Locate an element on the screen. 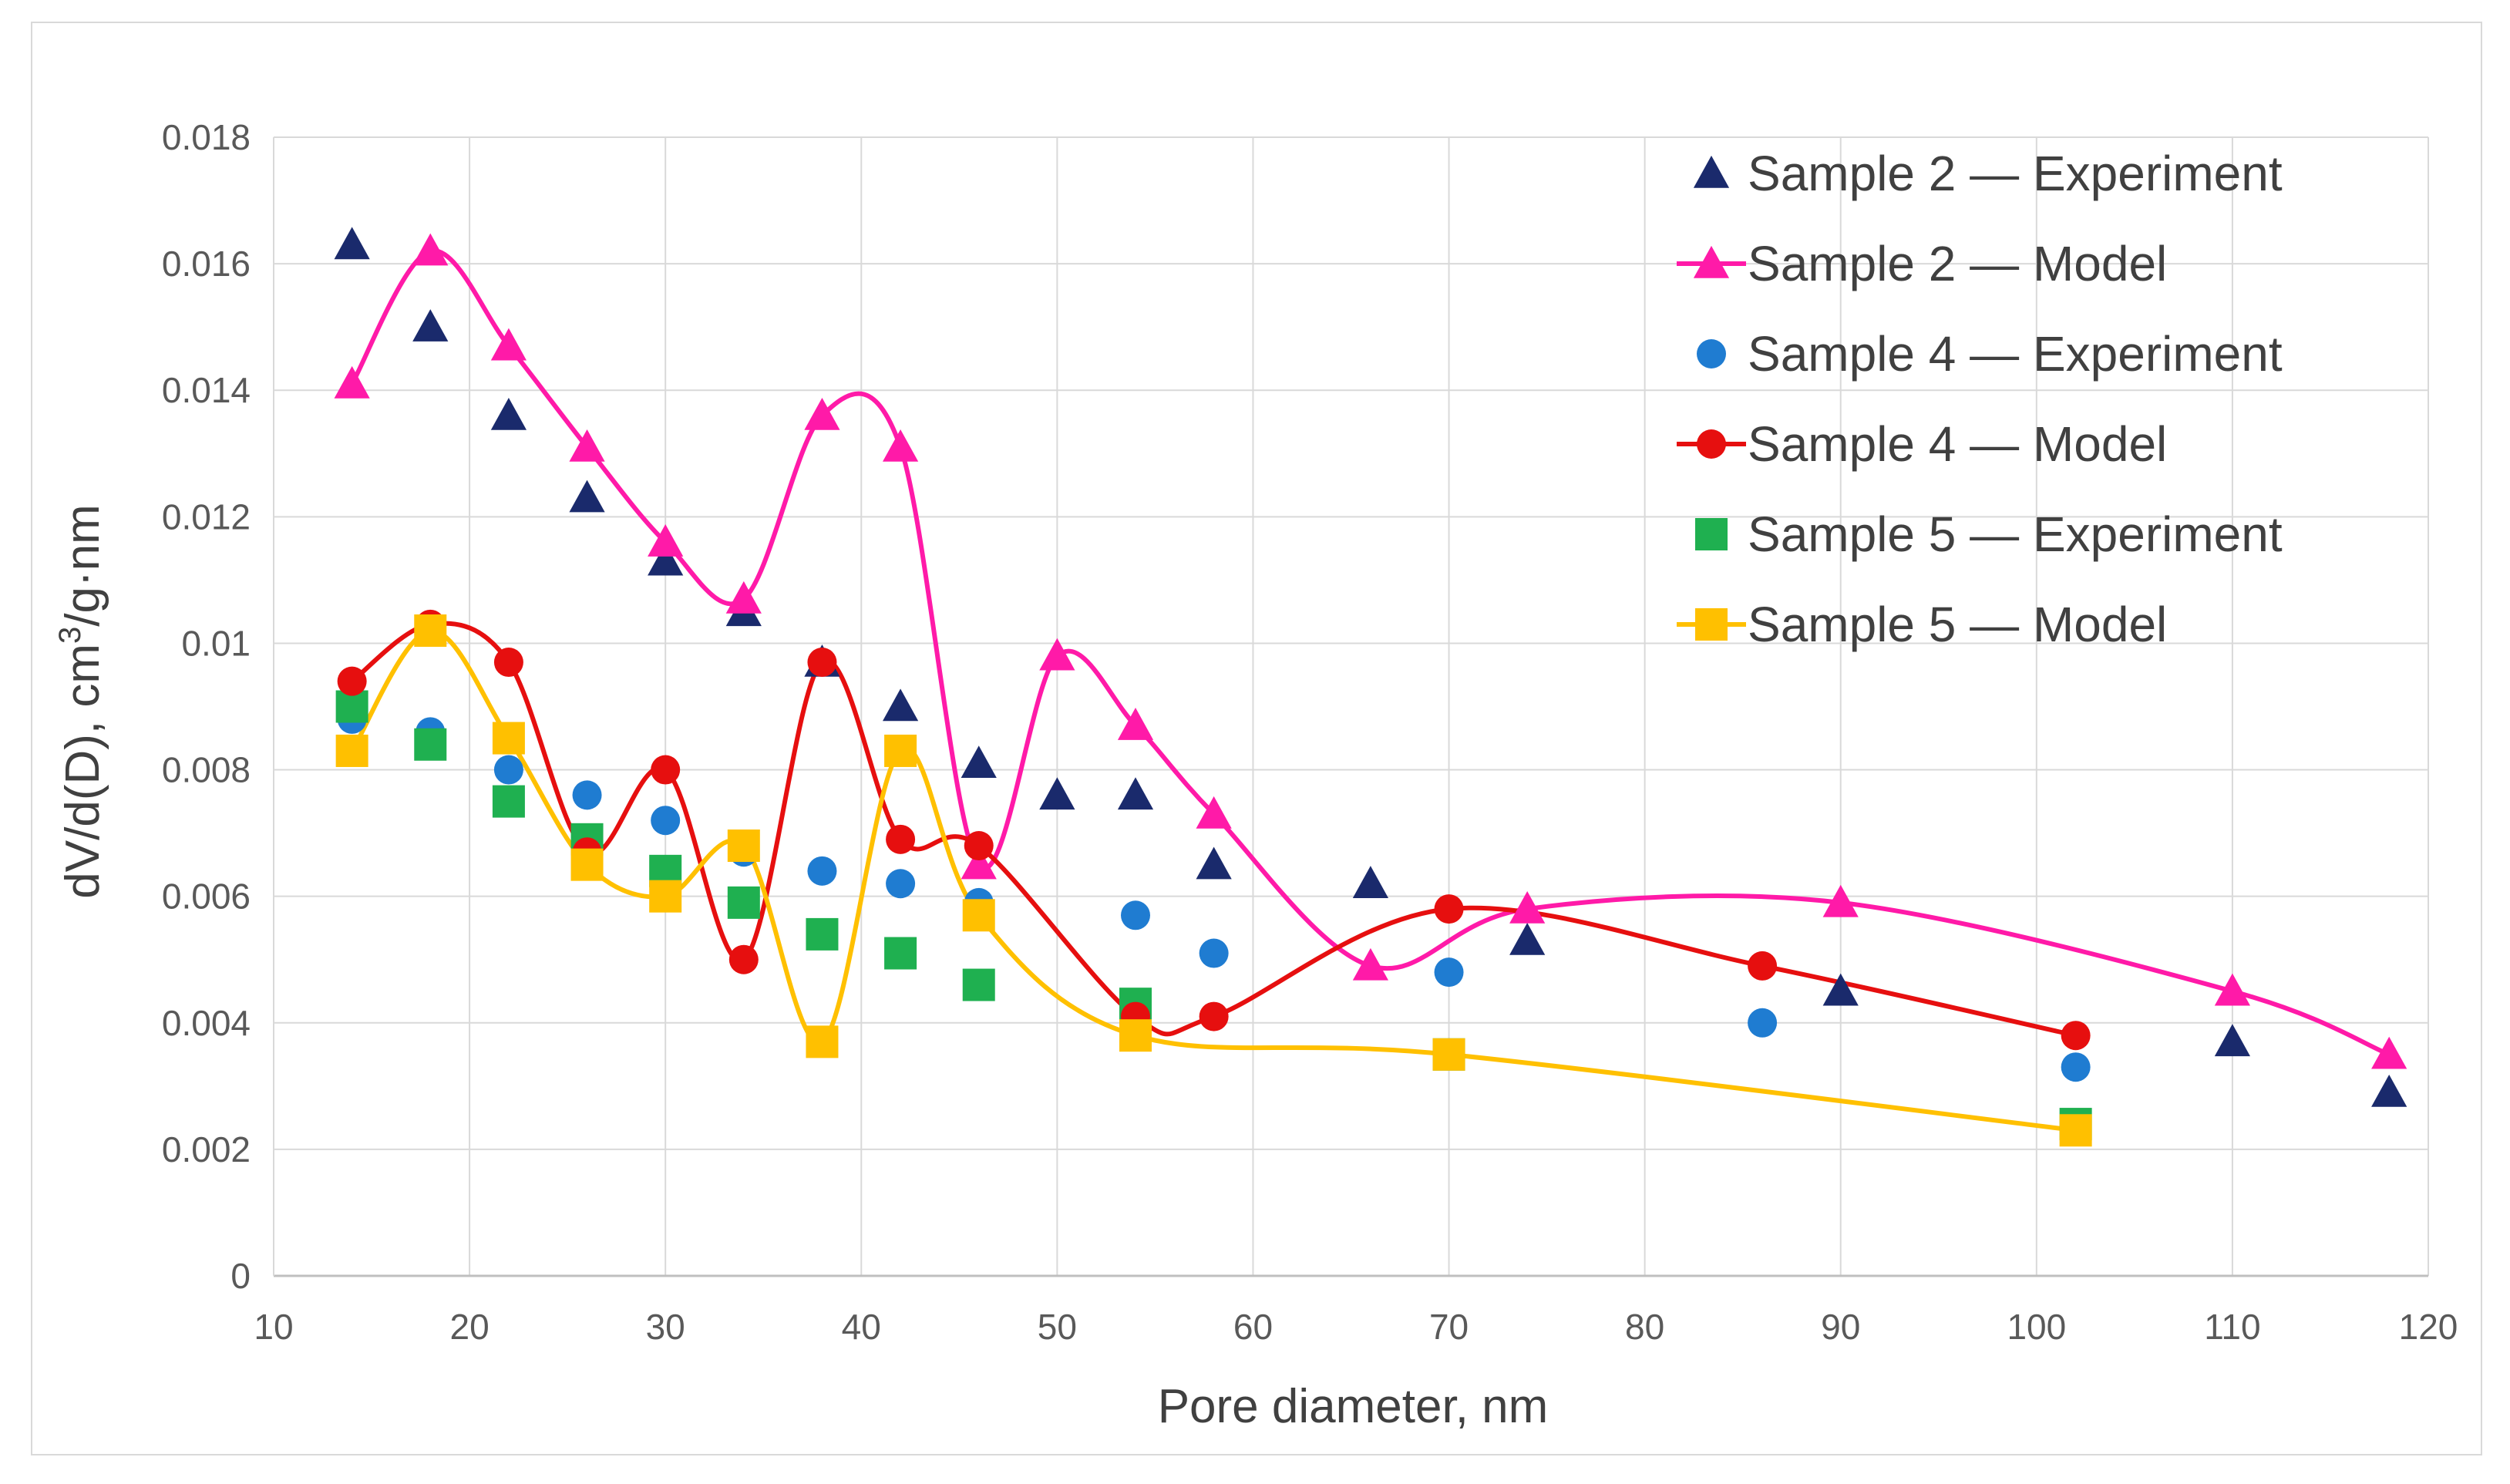 The height and width of the screenshot is (1484, 2510). y-tick-label: 0.014 is located at coordinates (206, 390).